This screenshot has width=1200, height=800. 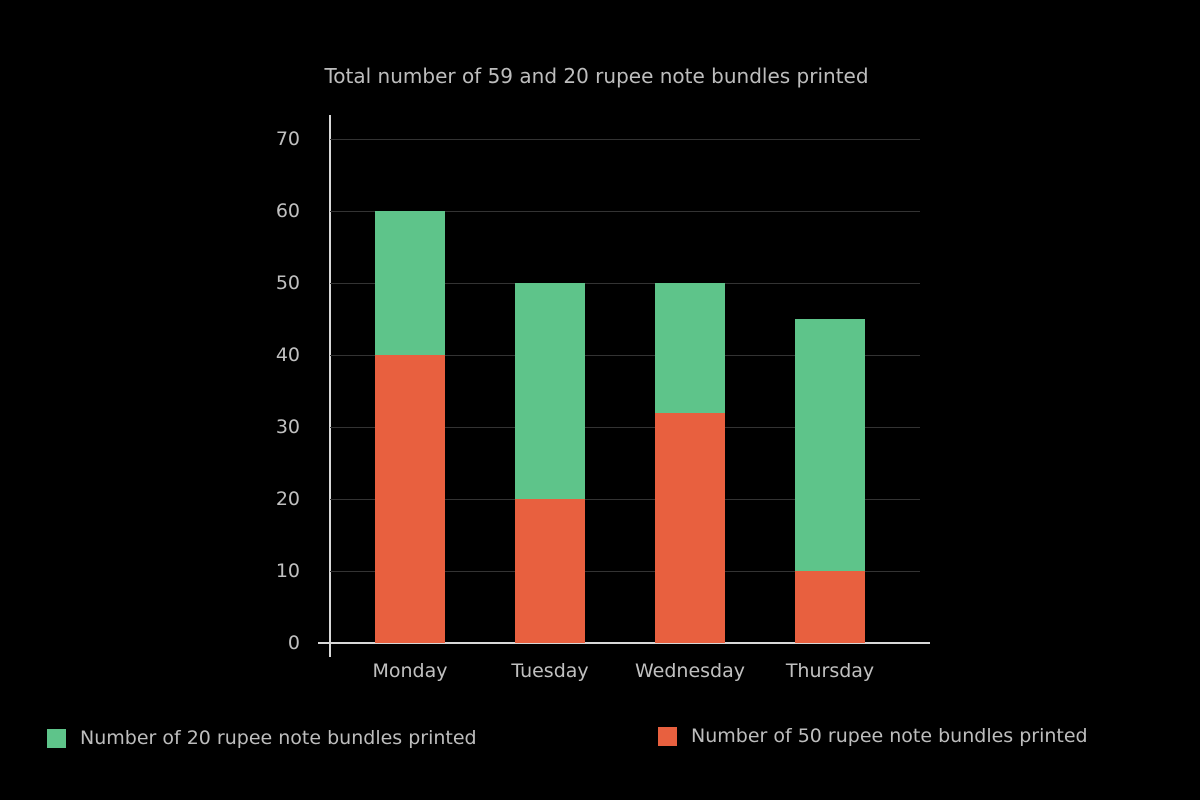 I want to click on bar-segment-monday-20-rupee, so click(x=410, y=283).